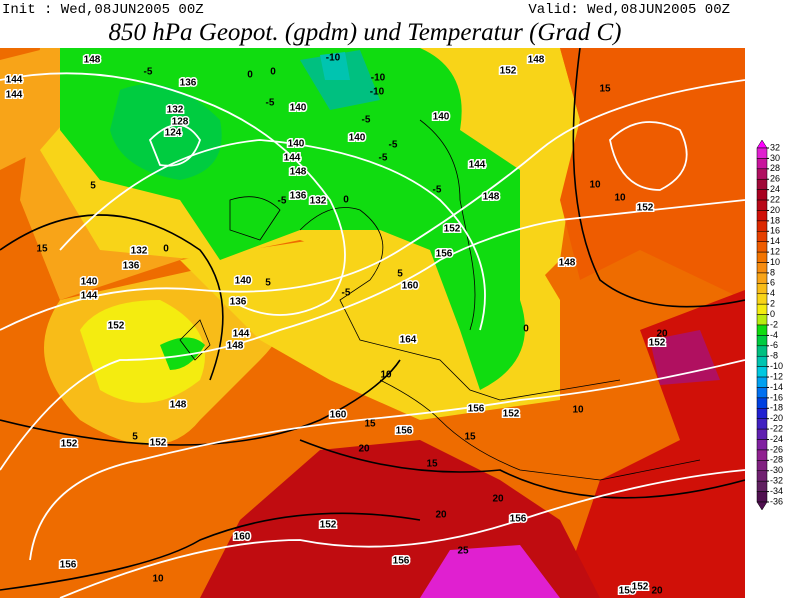  Describe the element at coordinates (772, 314) in the screenshot. I see `colorbar-label: 0` at that location.